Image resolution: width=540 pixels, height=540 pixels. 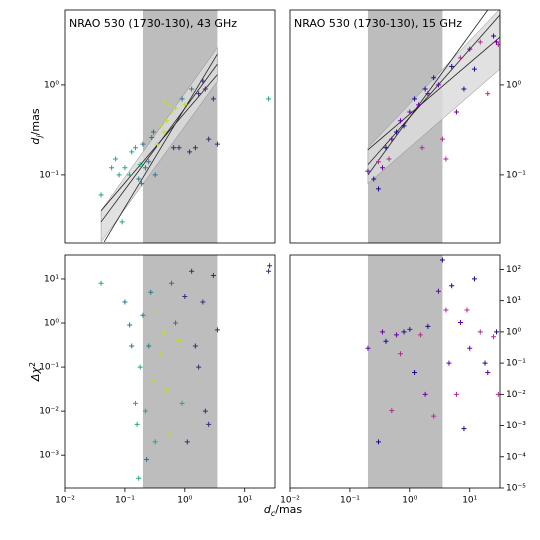 I want to click on x-tick-label: 10¹, so click(x=469, y=501).